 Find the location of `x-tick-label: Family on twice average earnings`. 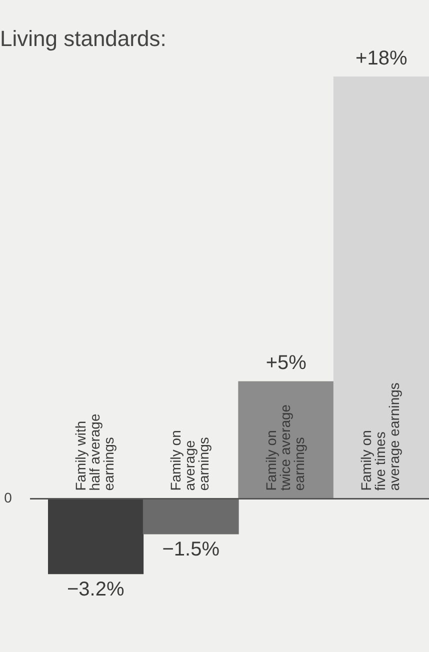

x-tick-label: Family on twice average earnings is located at coordinates (284, 447).